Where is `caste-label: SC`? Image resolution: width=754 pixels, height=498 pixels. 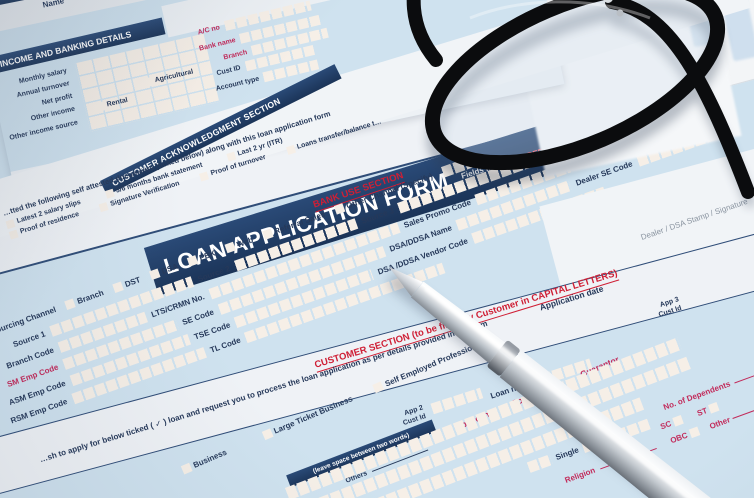
caste-label: SC is located at coordinates (665, 424).